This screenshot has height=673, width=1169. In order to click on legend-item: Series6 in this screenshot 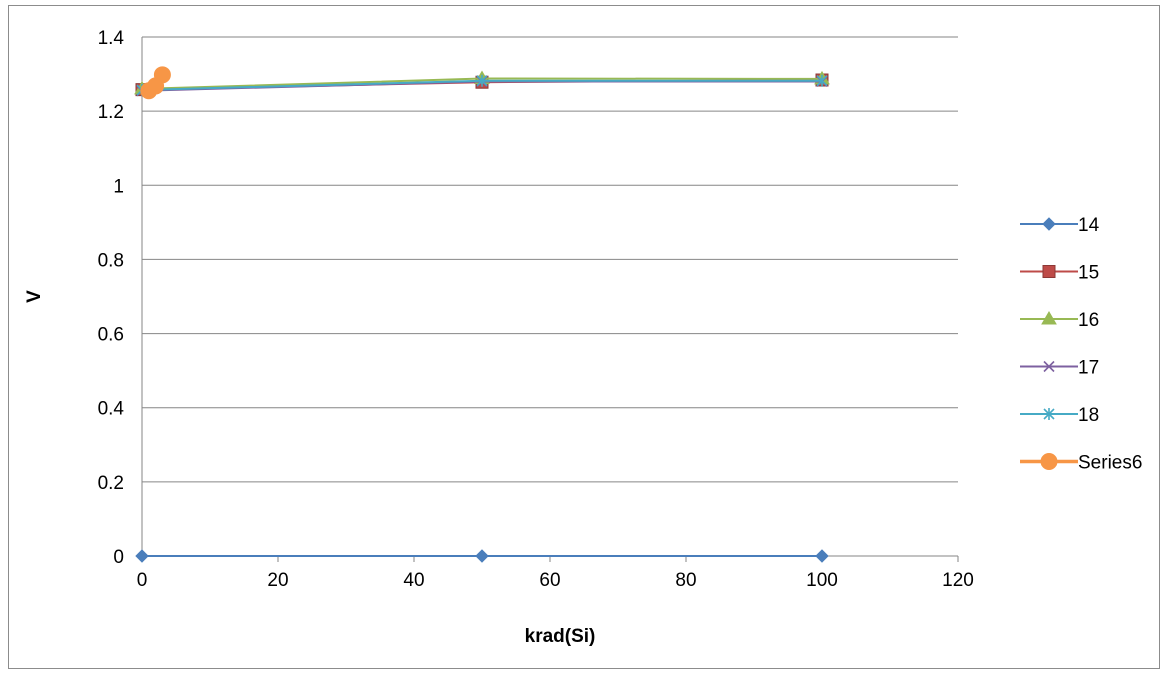, I will do `click(1081, 463)`.